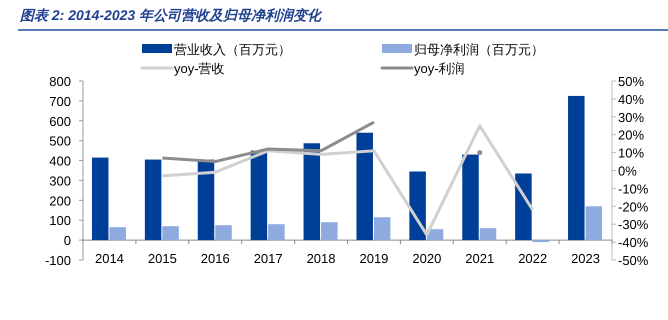 This screenshot has height=320, width=668. What do you see at coordinates (321, 258) in the screenshot?
I see `x-tick-label: 2018` at bounding box center [321, 258].